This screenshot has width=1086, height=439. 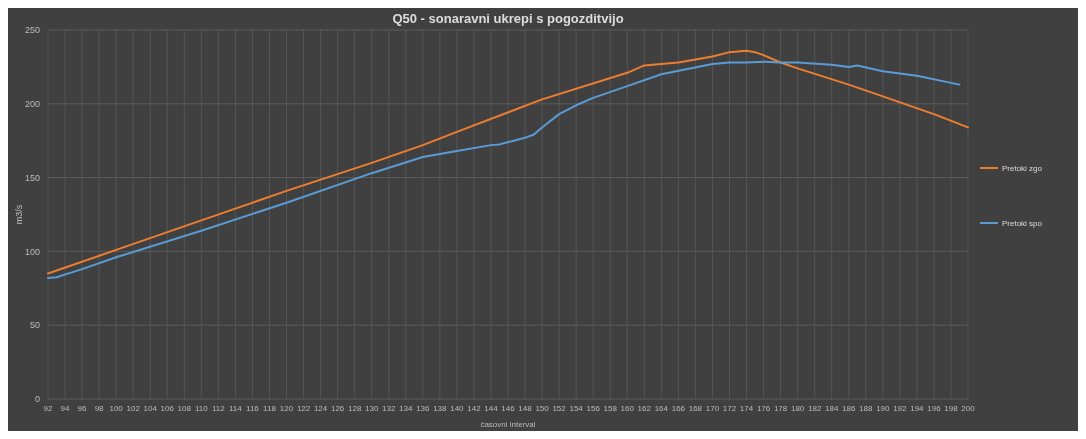 What do you see at coordinates (866, 408) in the screenshot?
I see `x-tick-label: 188` at bounding box center [866, 408].